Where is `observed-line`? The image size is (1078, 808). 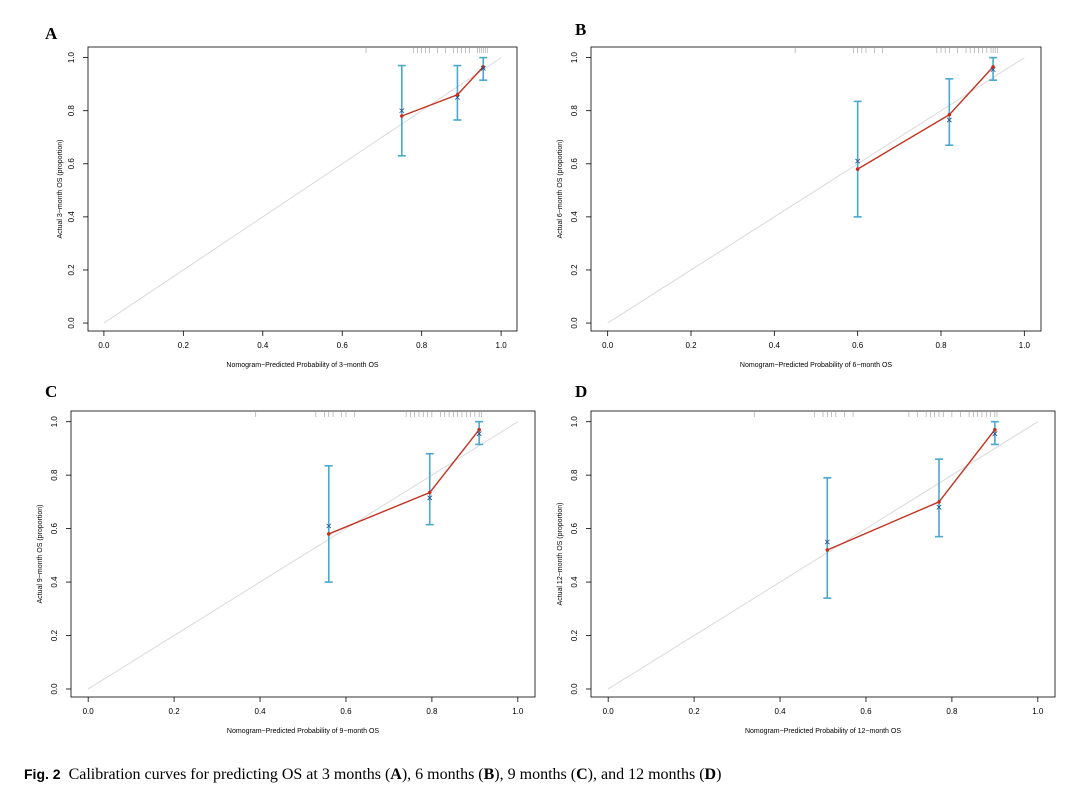
observed-line is located at coordinates (911, 490).